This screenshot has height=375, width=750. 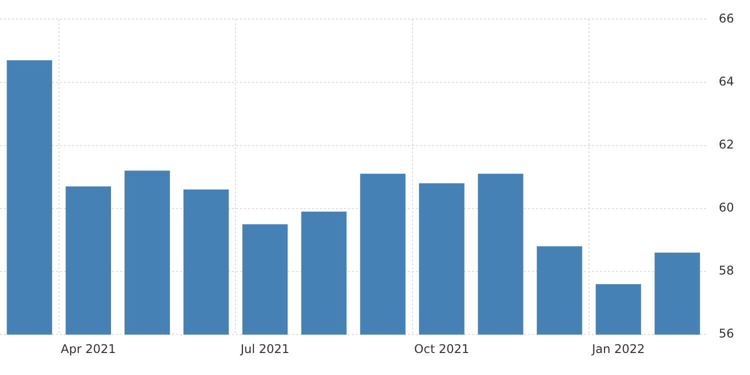 What do you see at coordinates (726, 81) in the screenshot?
I see `y-tick-label: 64` at bounding box center [726, 81].